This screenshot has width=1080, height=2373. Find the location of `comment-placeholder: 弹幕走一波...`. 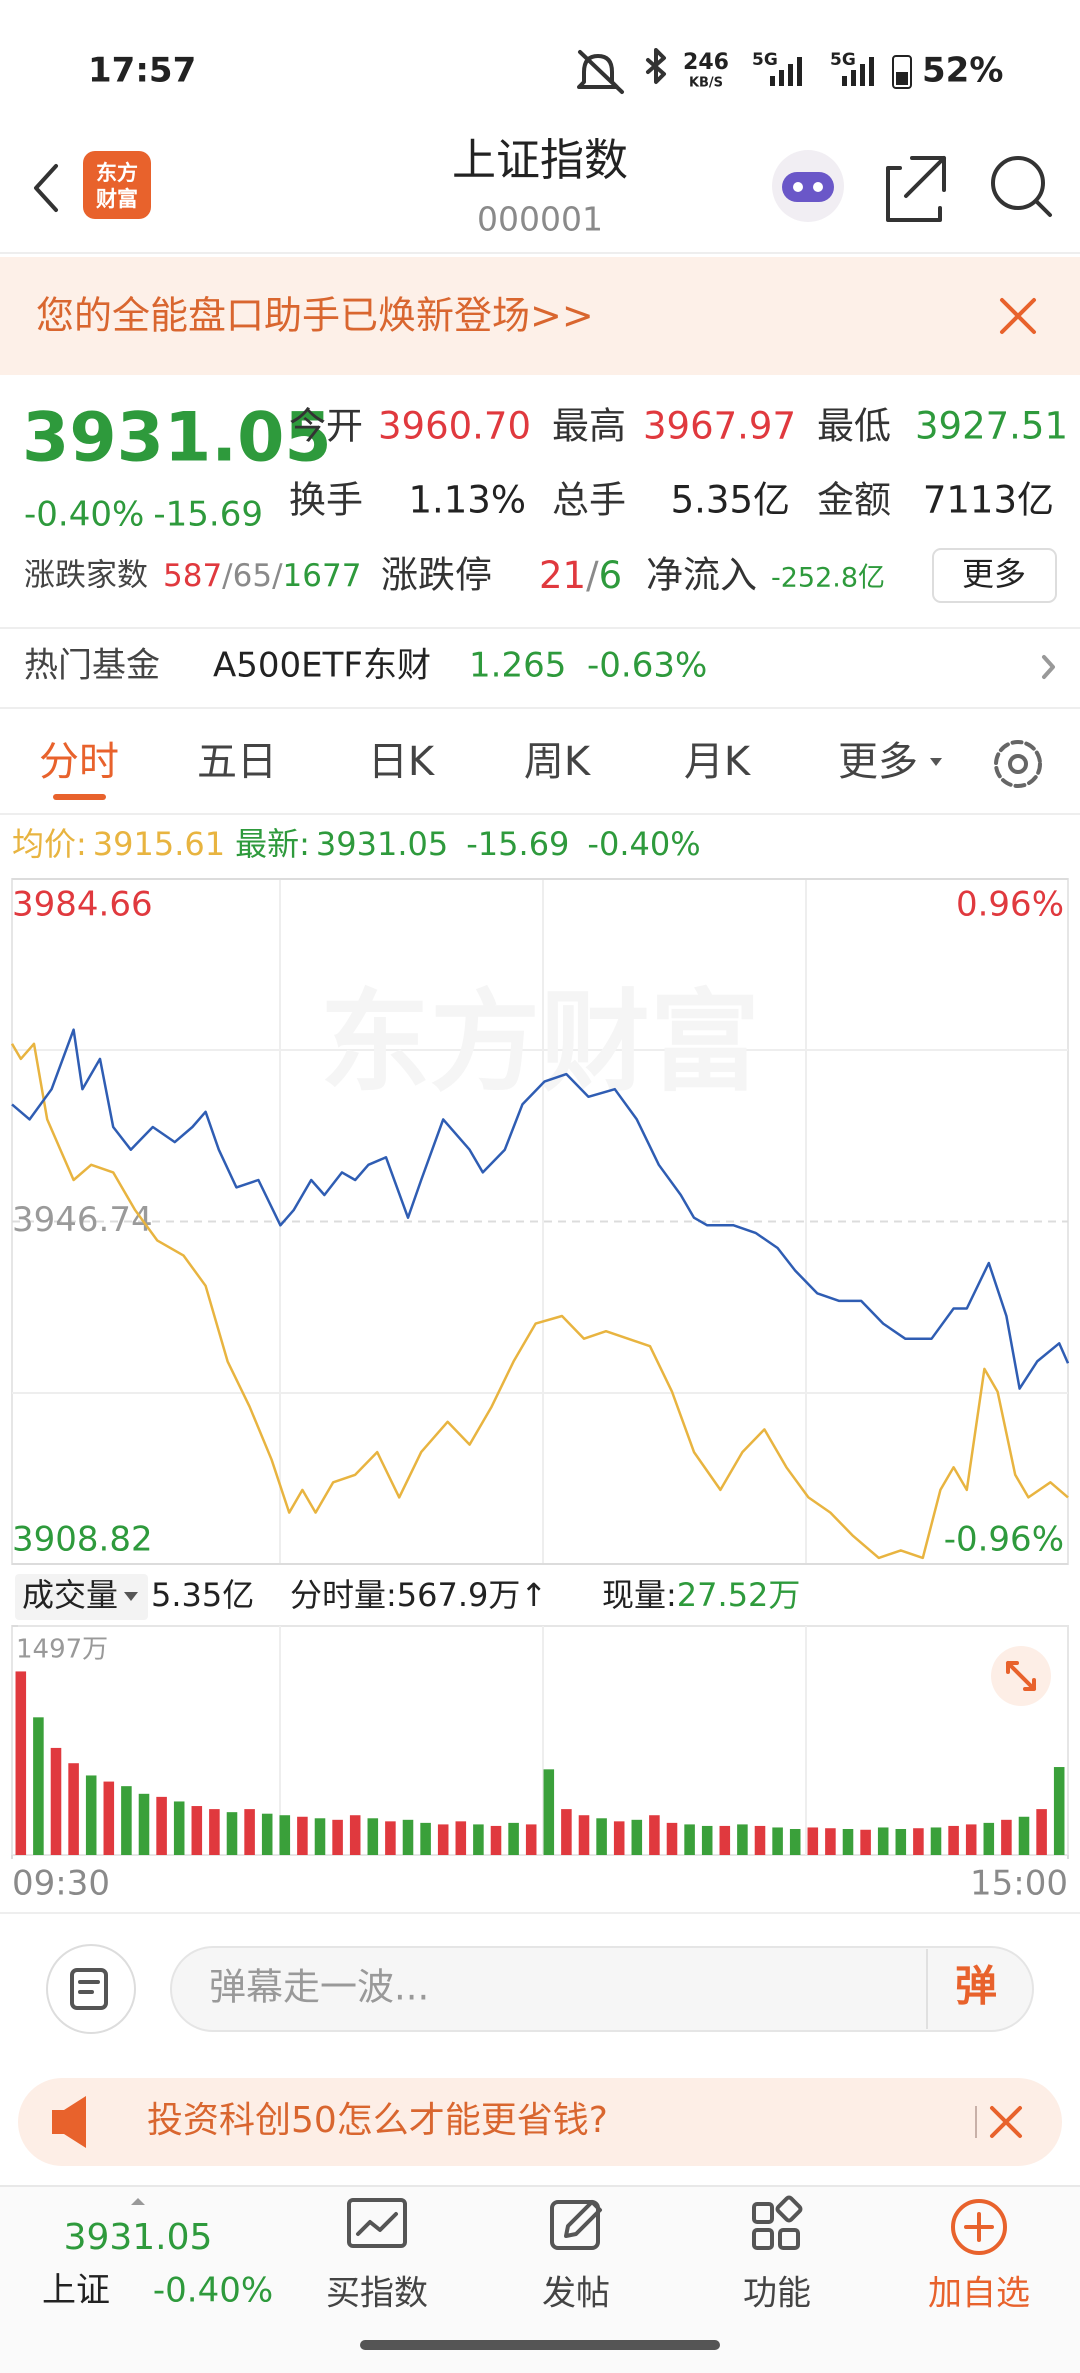

comment-placeholder: 弹幕走一波... is located at coordinates (319, 1987).